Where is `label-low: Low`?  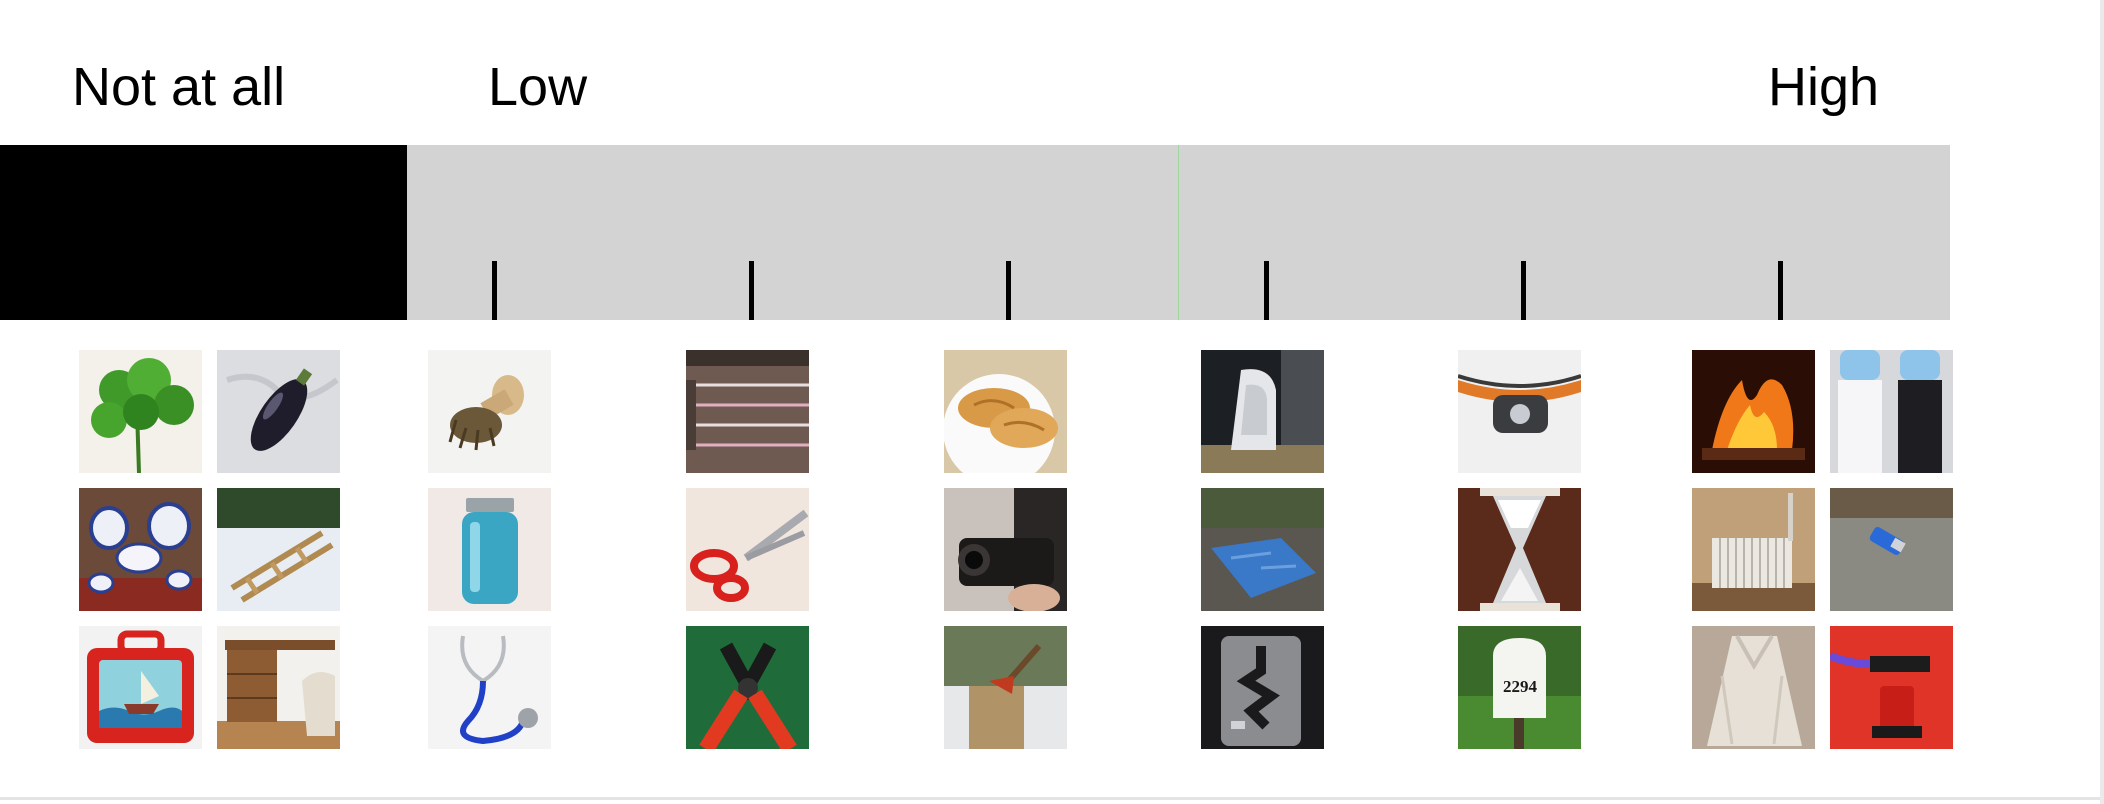
label-low: Low is located at coordinates (538, 87).